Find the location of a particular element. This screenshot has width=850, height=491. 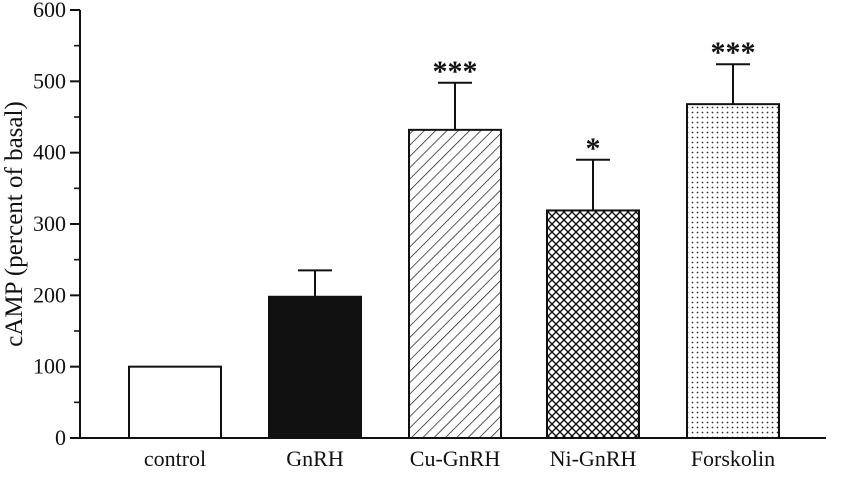

y-tick-label: 200 is located at coordinates (49, 294).